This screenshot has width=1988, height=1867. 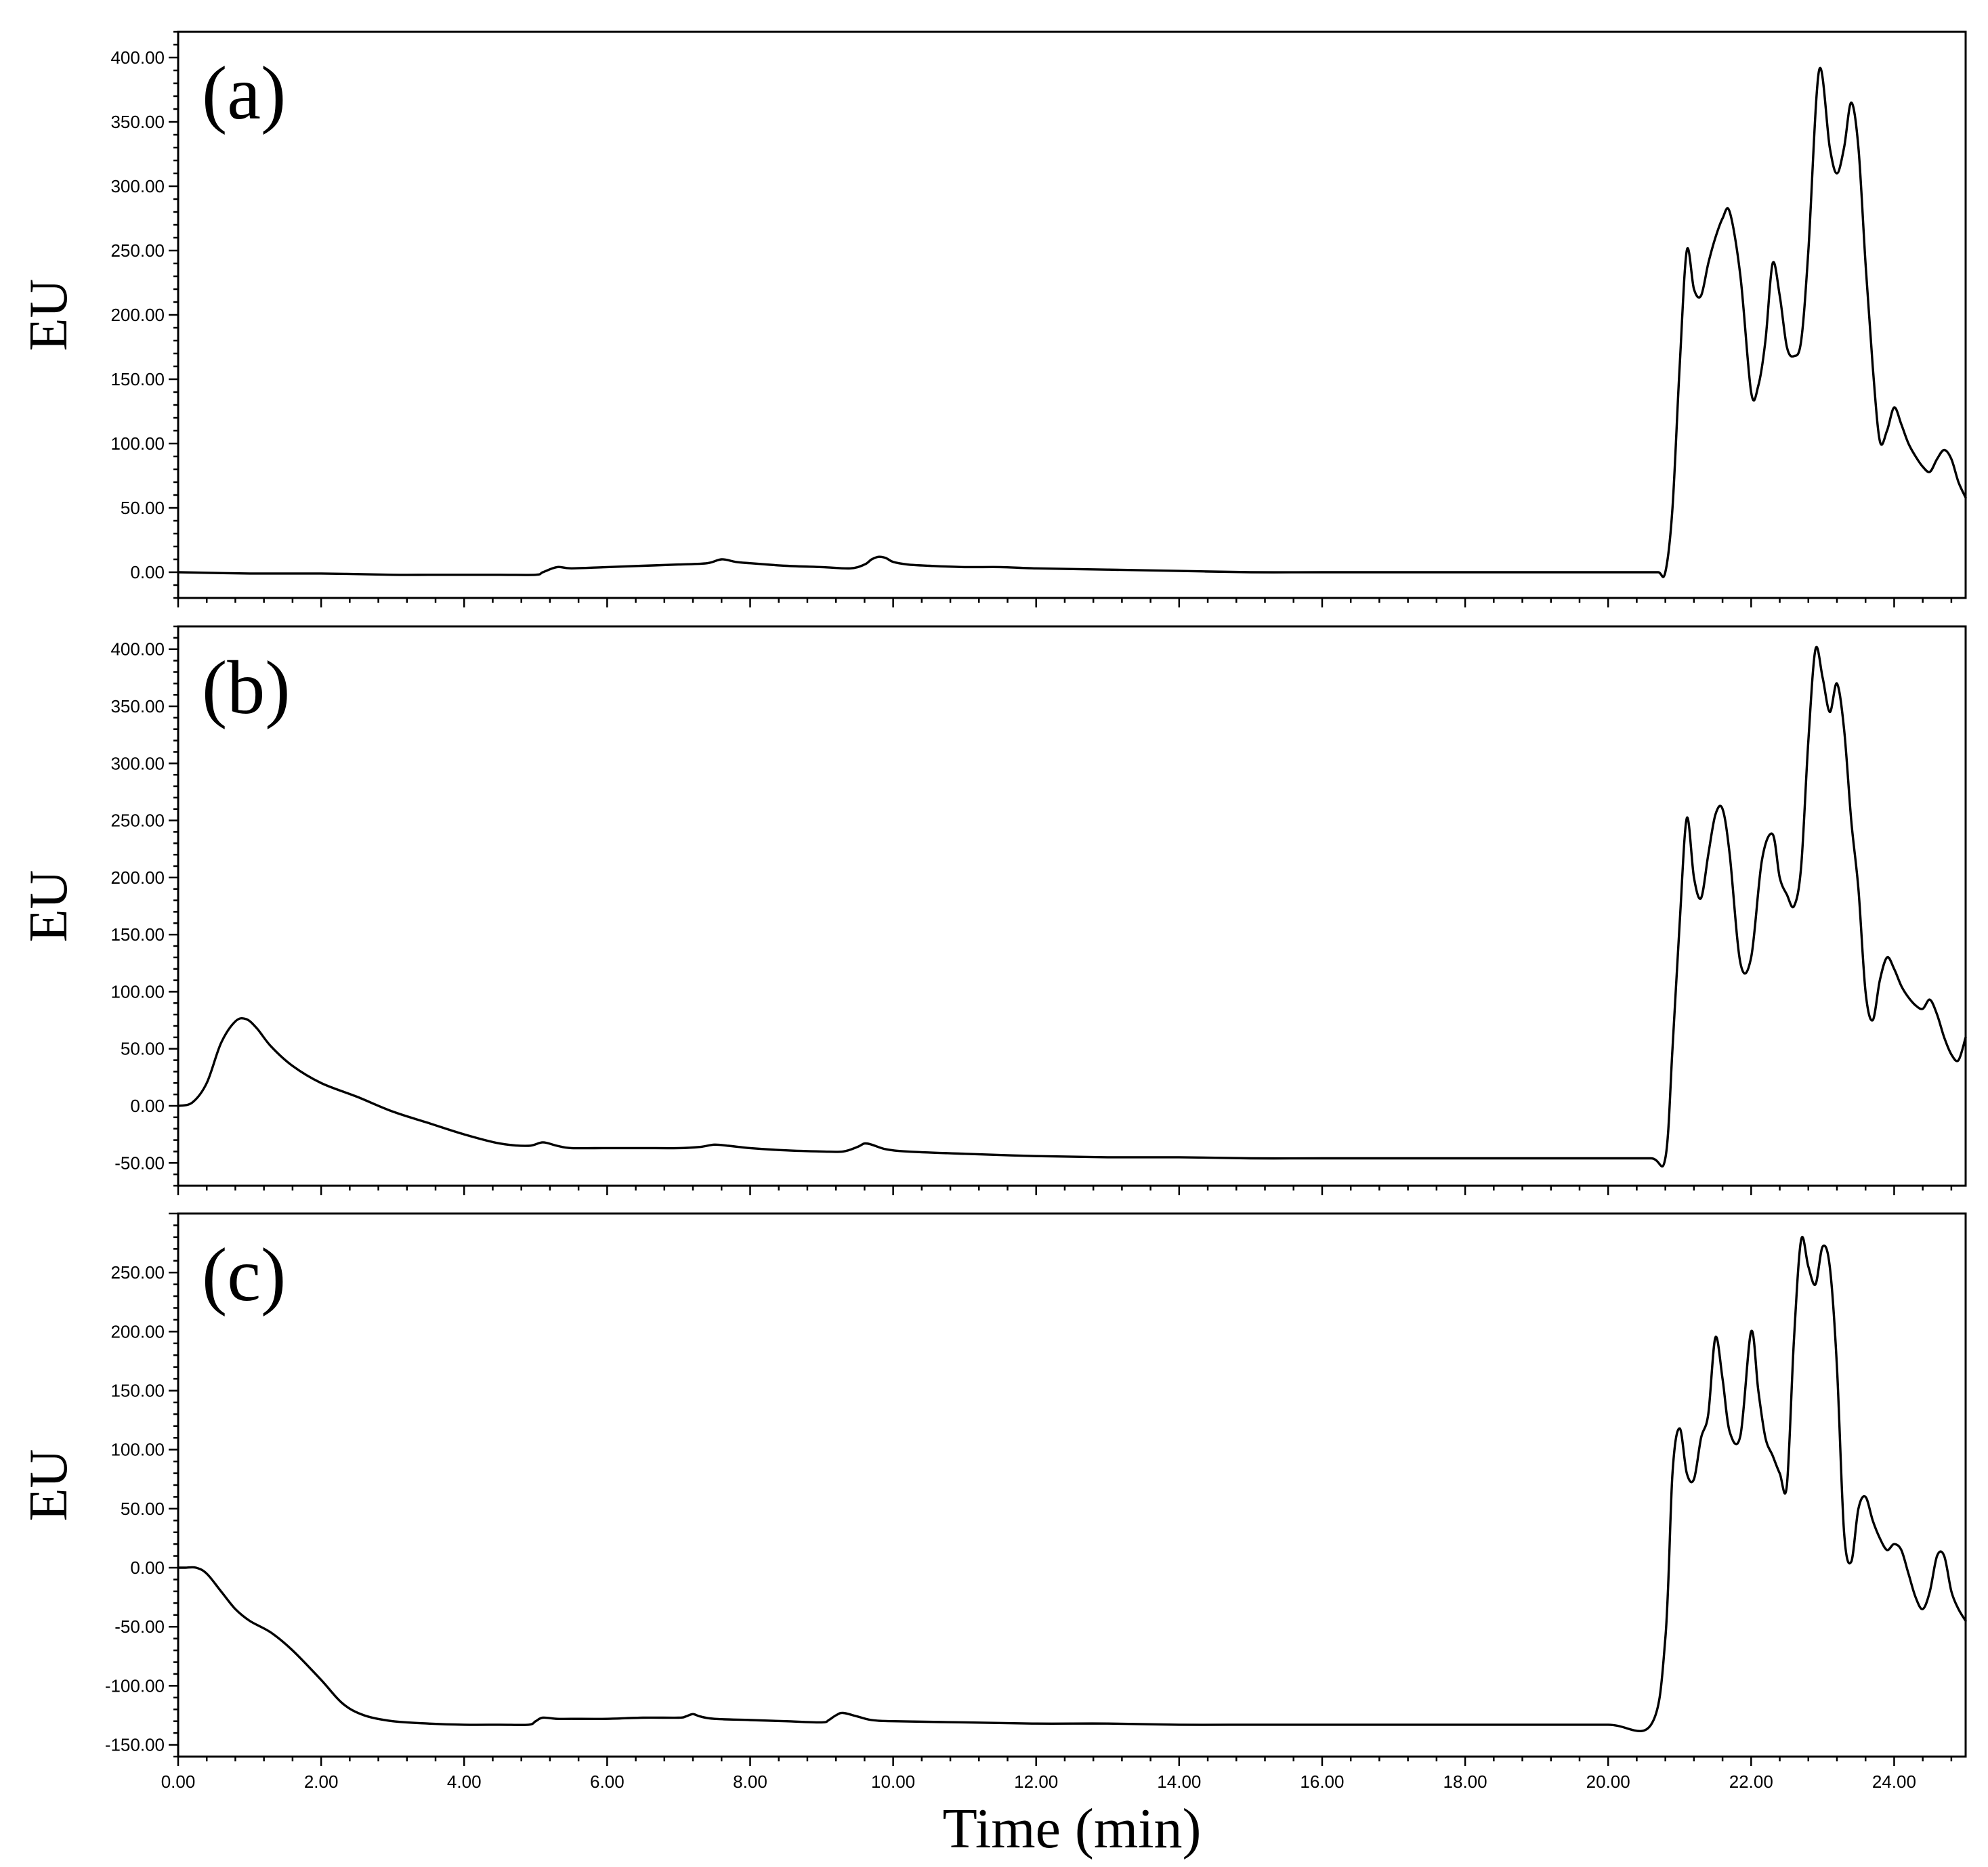 I want to click on panel-label: (b), so click(x=246, y=688).